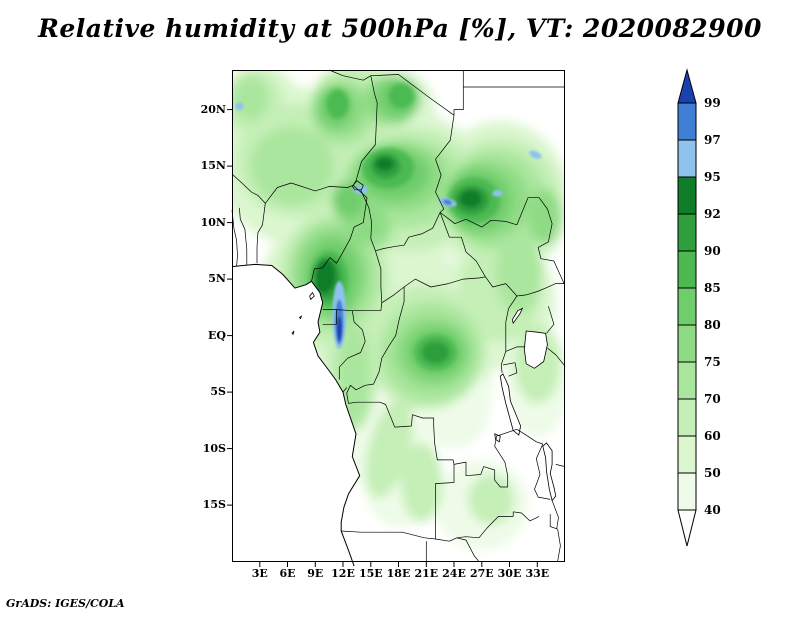  What do you see at coordinates (712, 473) in the screenshot?
I see `colorbar-label: 50` at bounding box center [712, 473].